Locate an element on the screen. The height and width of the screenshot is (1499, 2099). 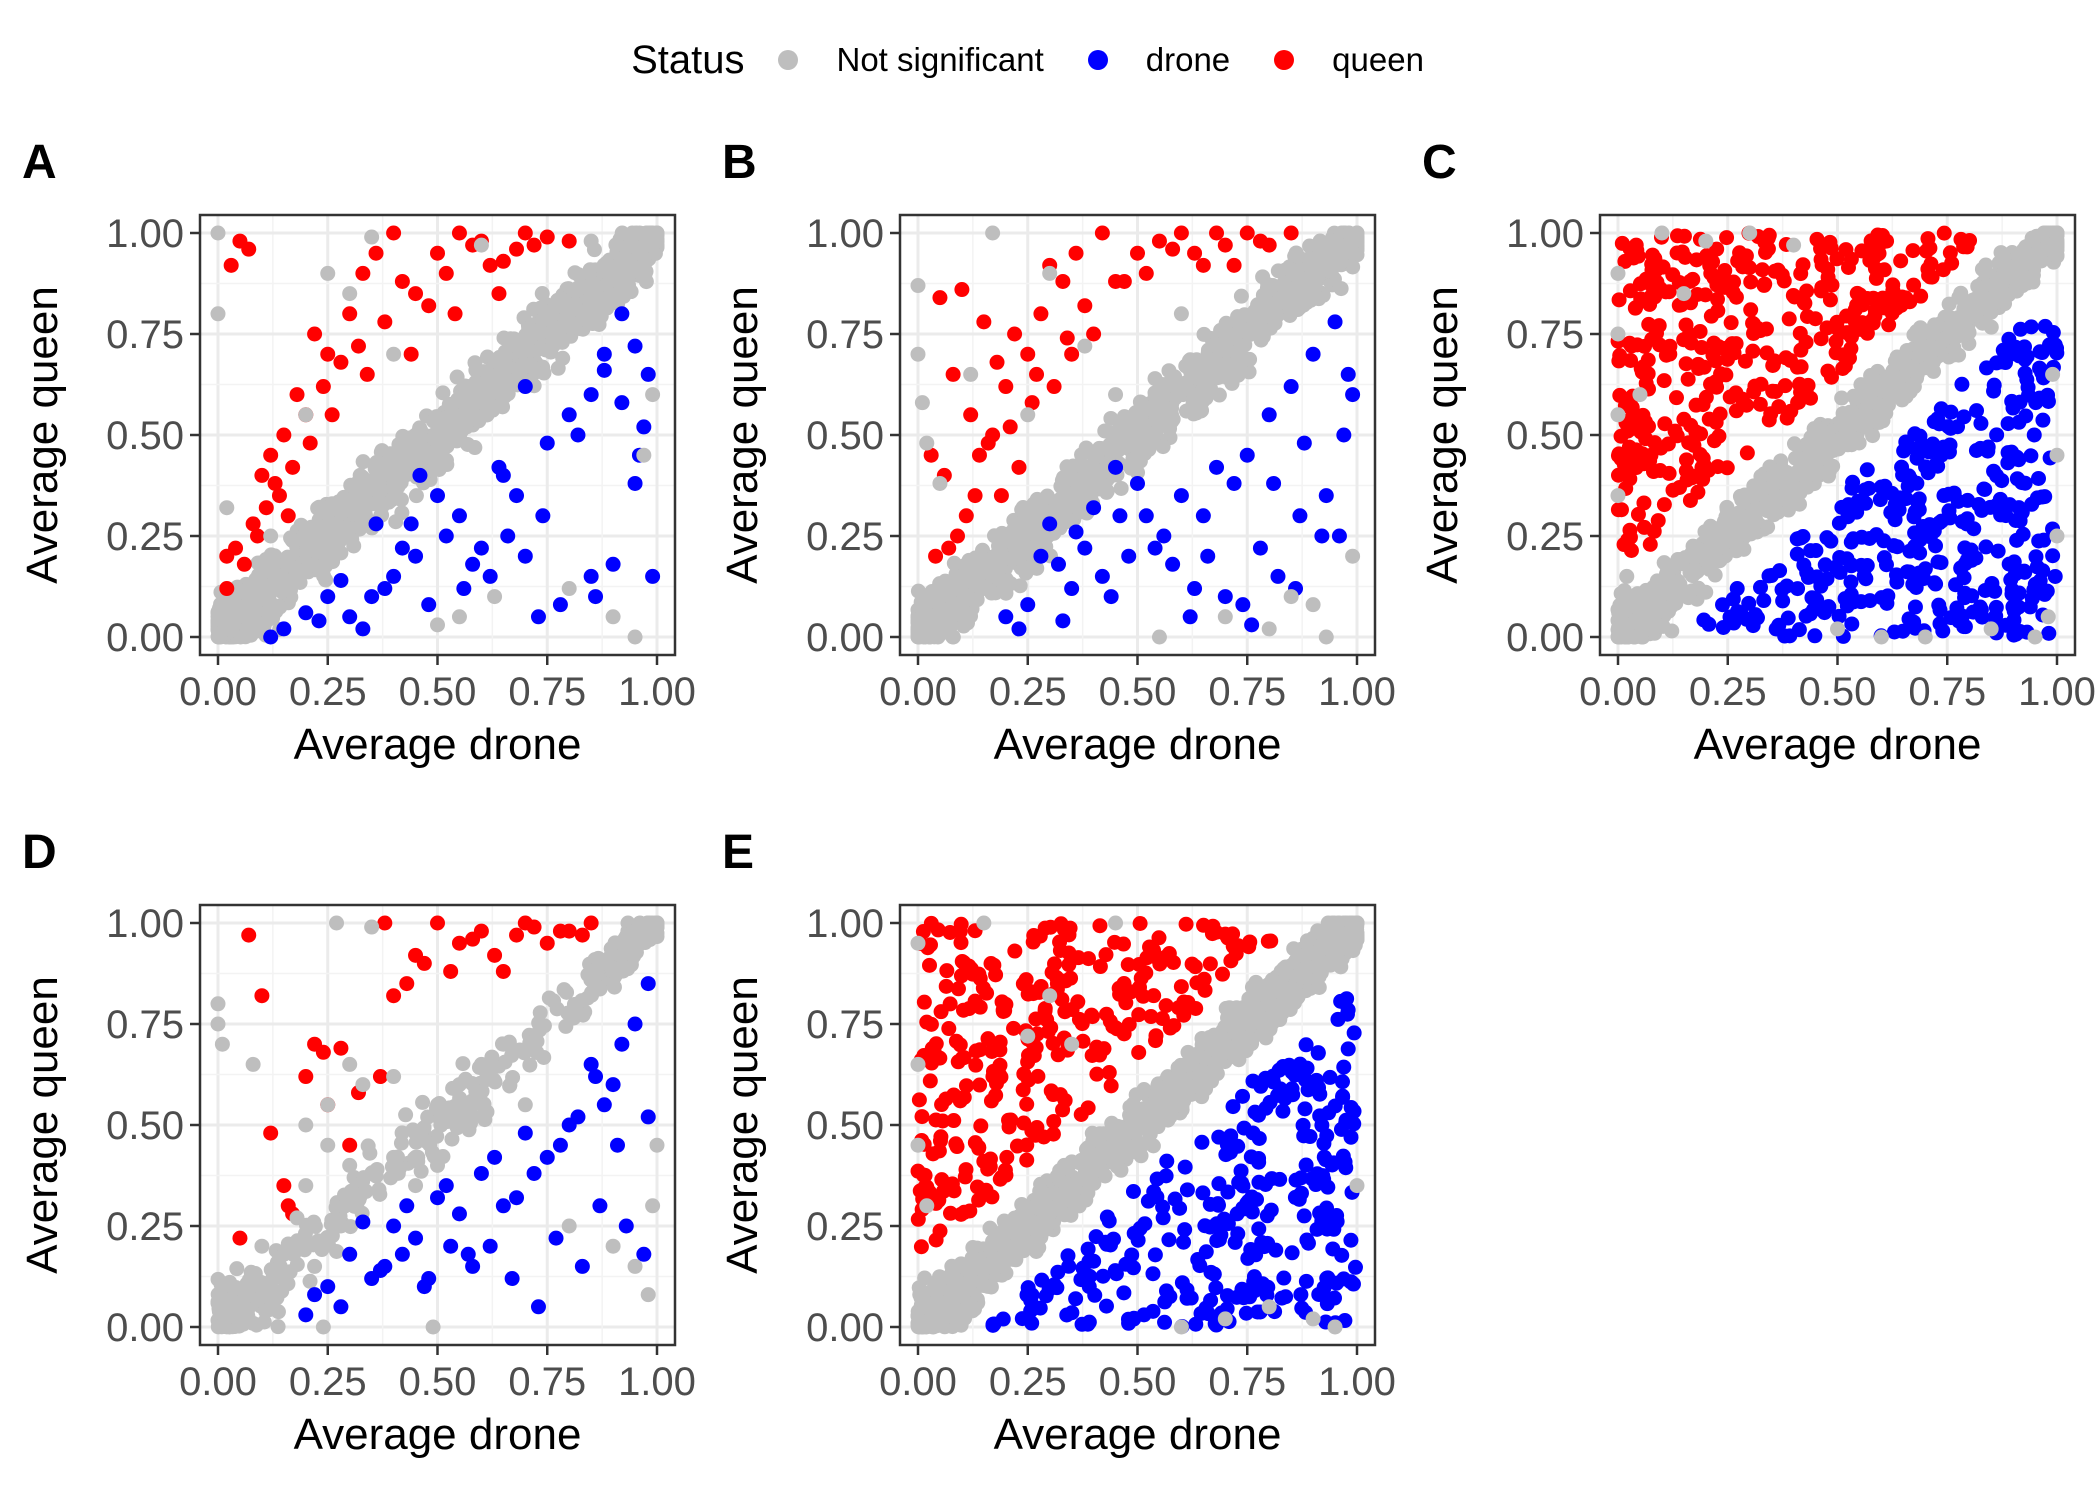
x-tick-label: 0.50 is located at coordinates (1138, 692).